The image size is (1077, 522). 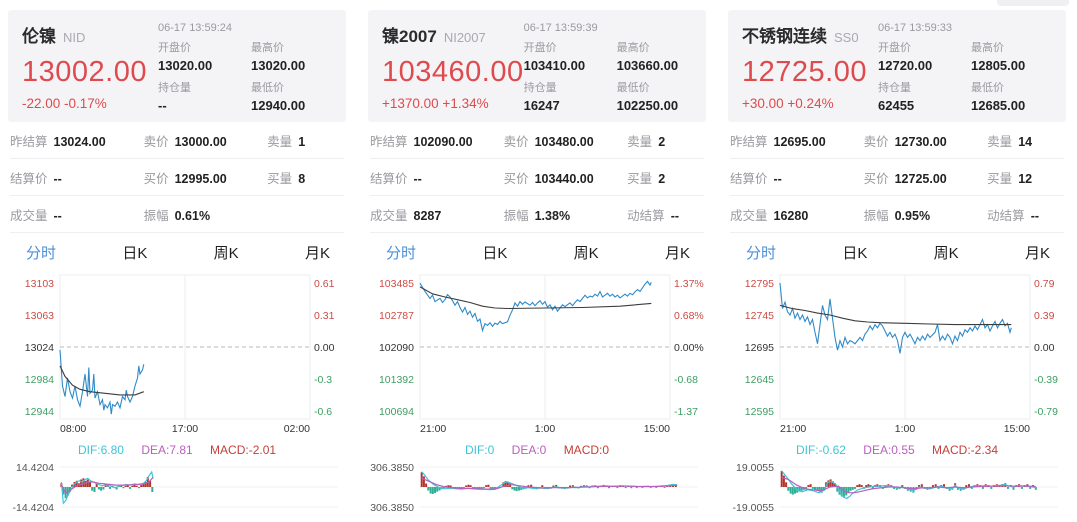 I want to click on dea-value: DEA:0.55, so click(x=889, y=450).